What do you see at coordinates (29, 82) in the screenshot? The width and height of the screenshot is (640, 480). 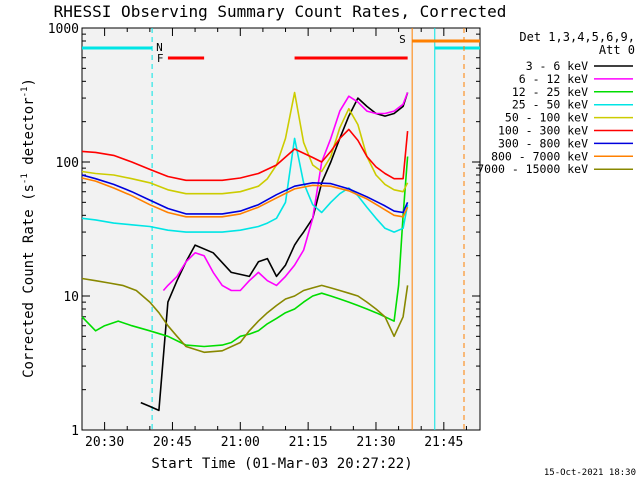 I see `y-axis-label-part3: )` at bounding box center [29, 82].